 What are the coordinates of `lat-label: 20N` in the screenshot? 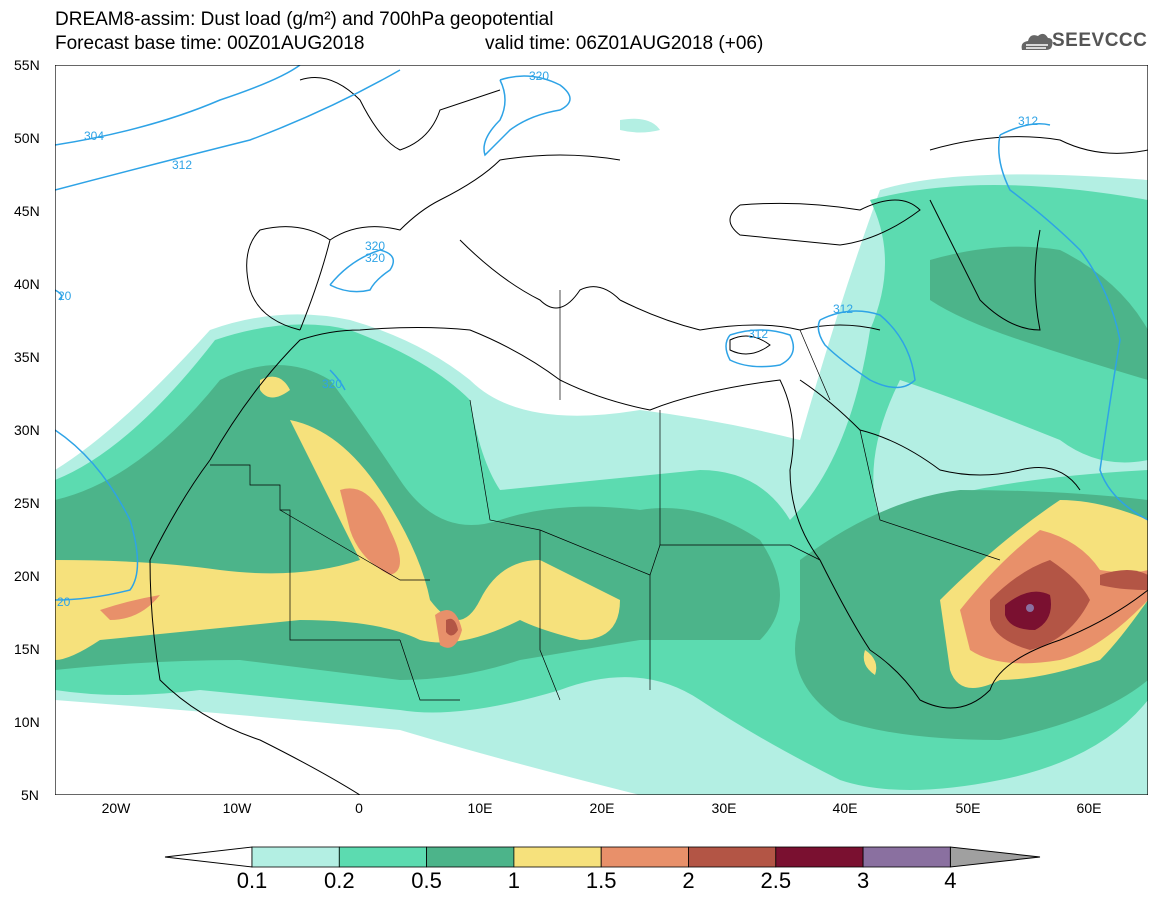 It's located at (27, 576).